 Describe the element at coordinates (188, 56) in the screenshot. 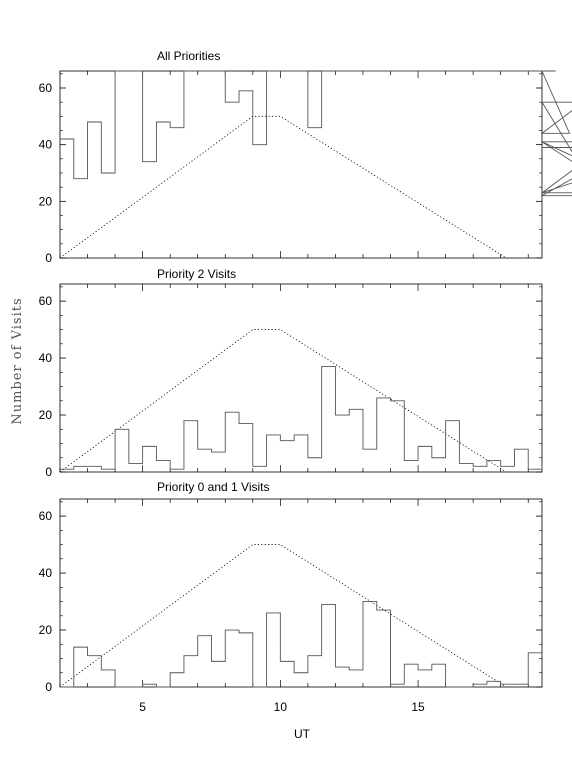

I see `panel-title: All Priorities` at that location.